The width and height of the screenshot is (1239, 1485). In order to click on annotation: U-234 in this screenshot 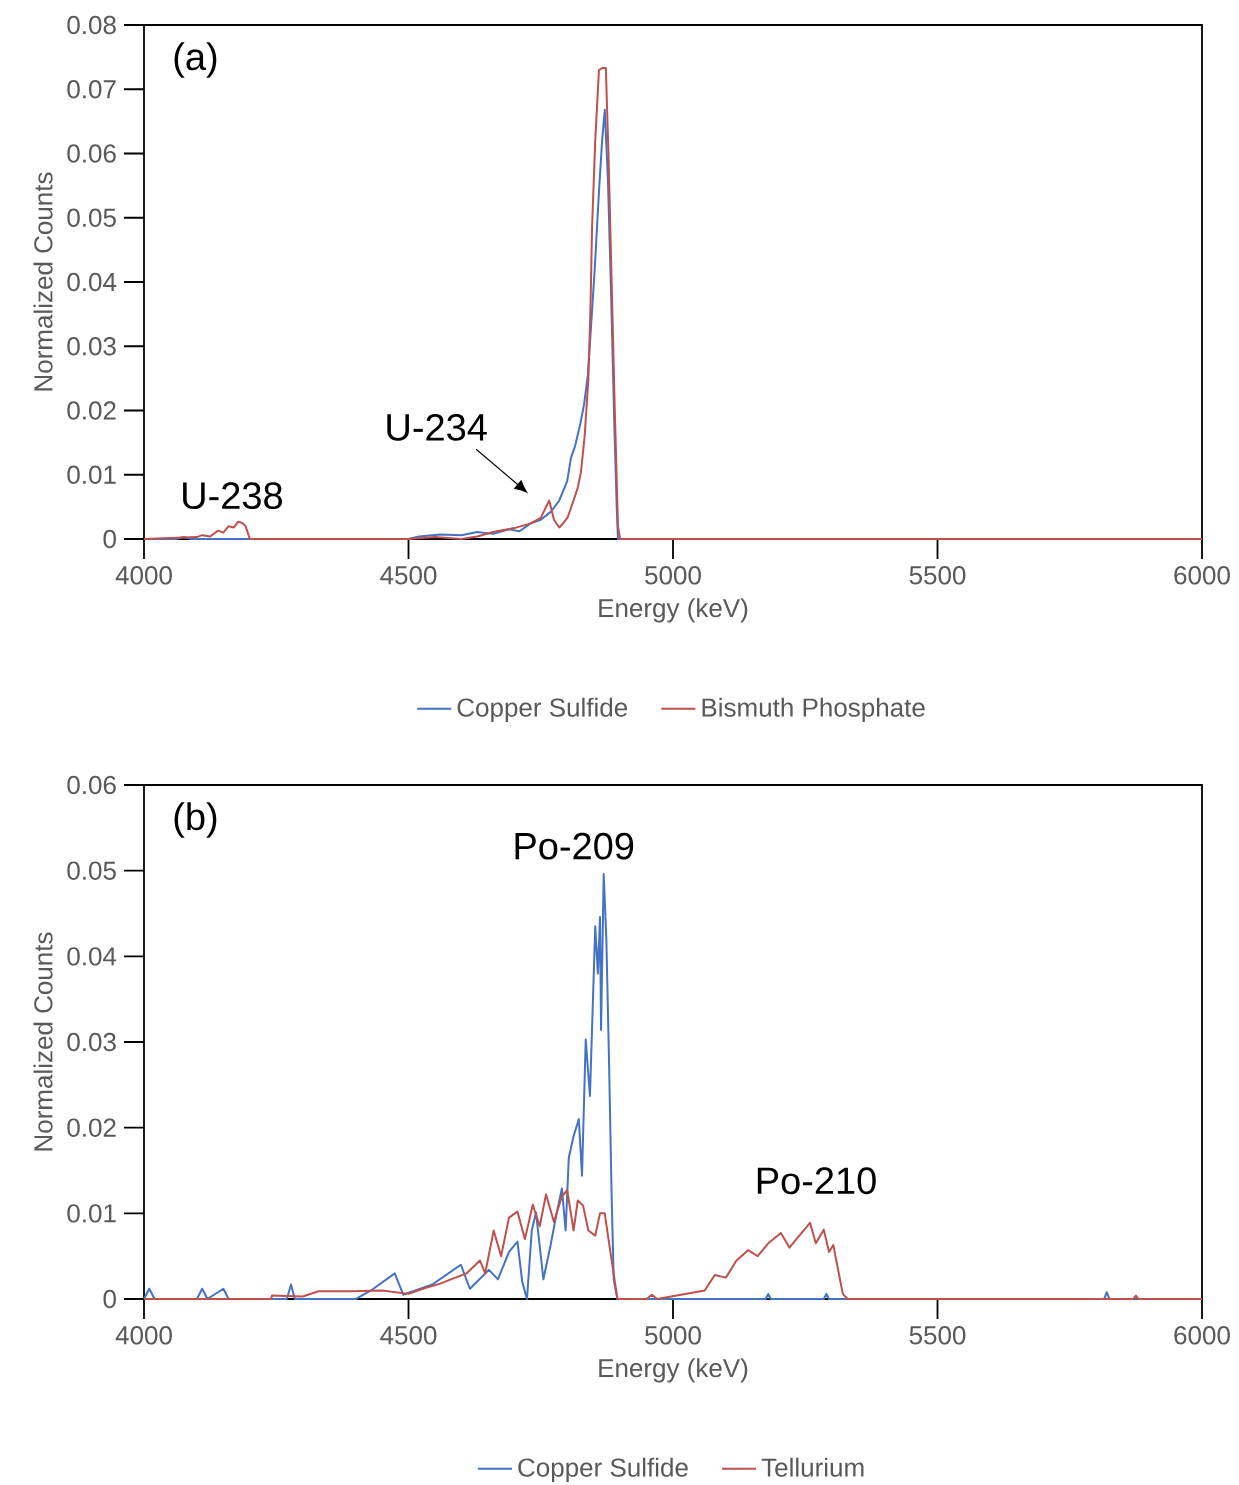, I will do `click(437, 427)`.